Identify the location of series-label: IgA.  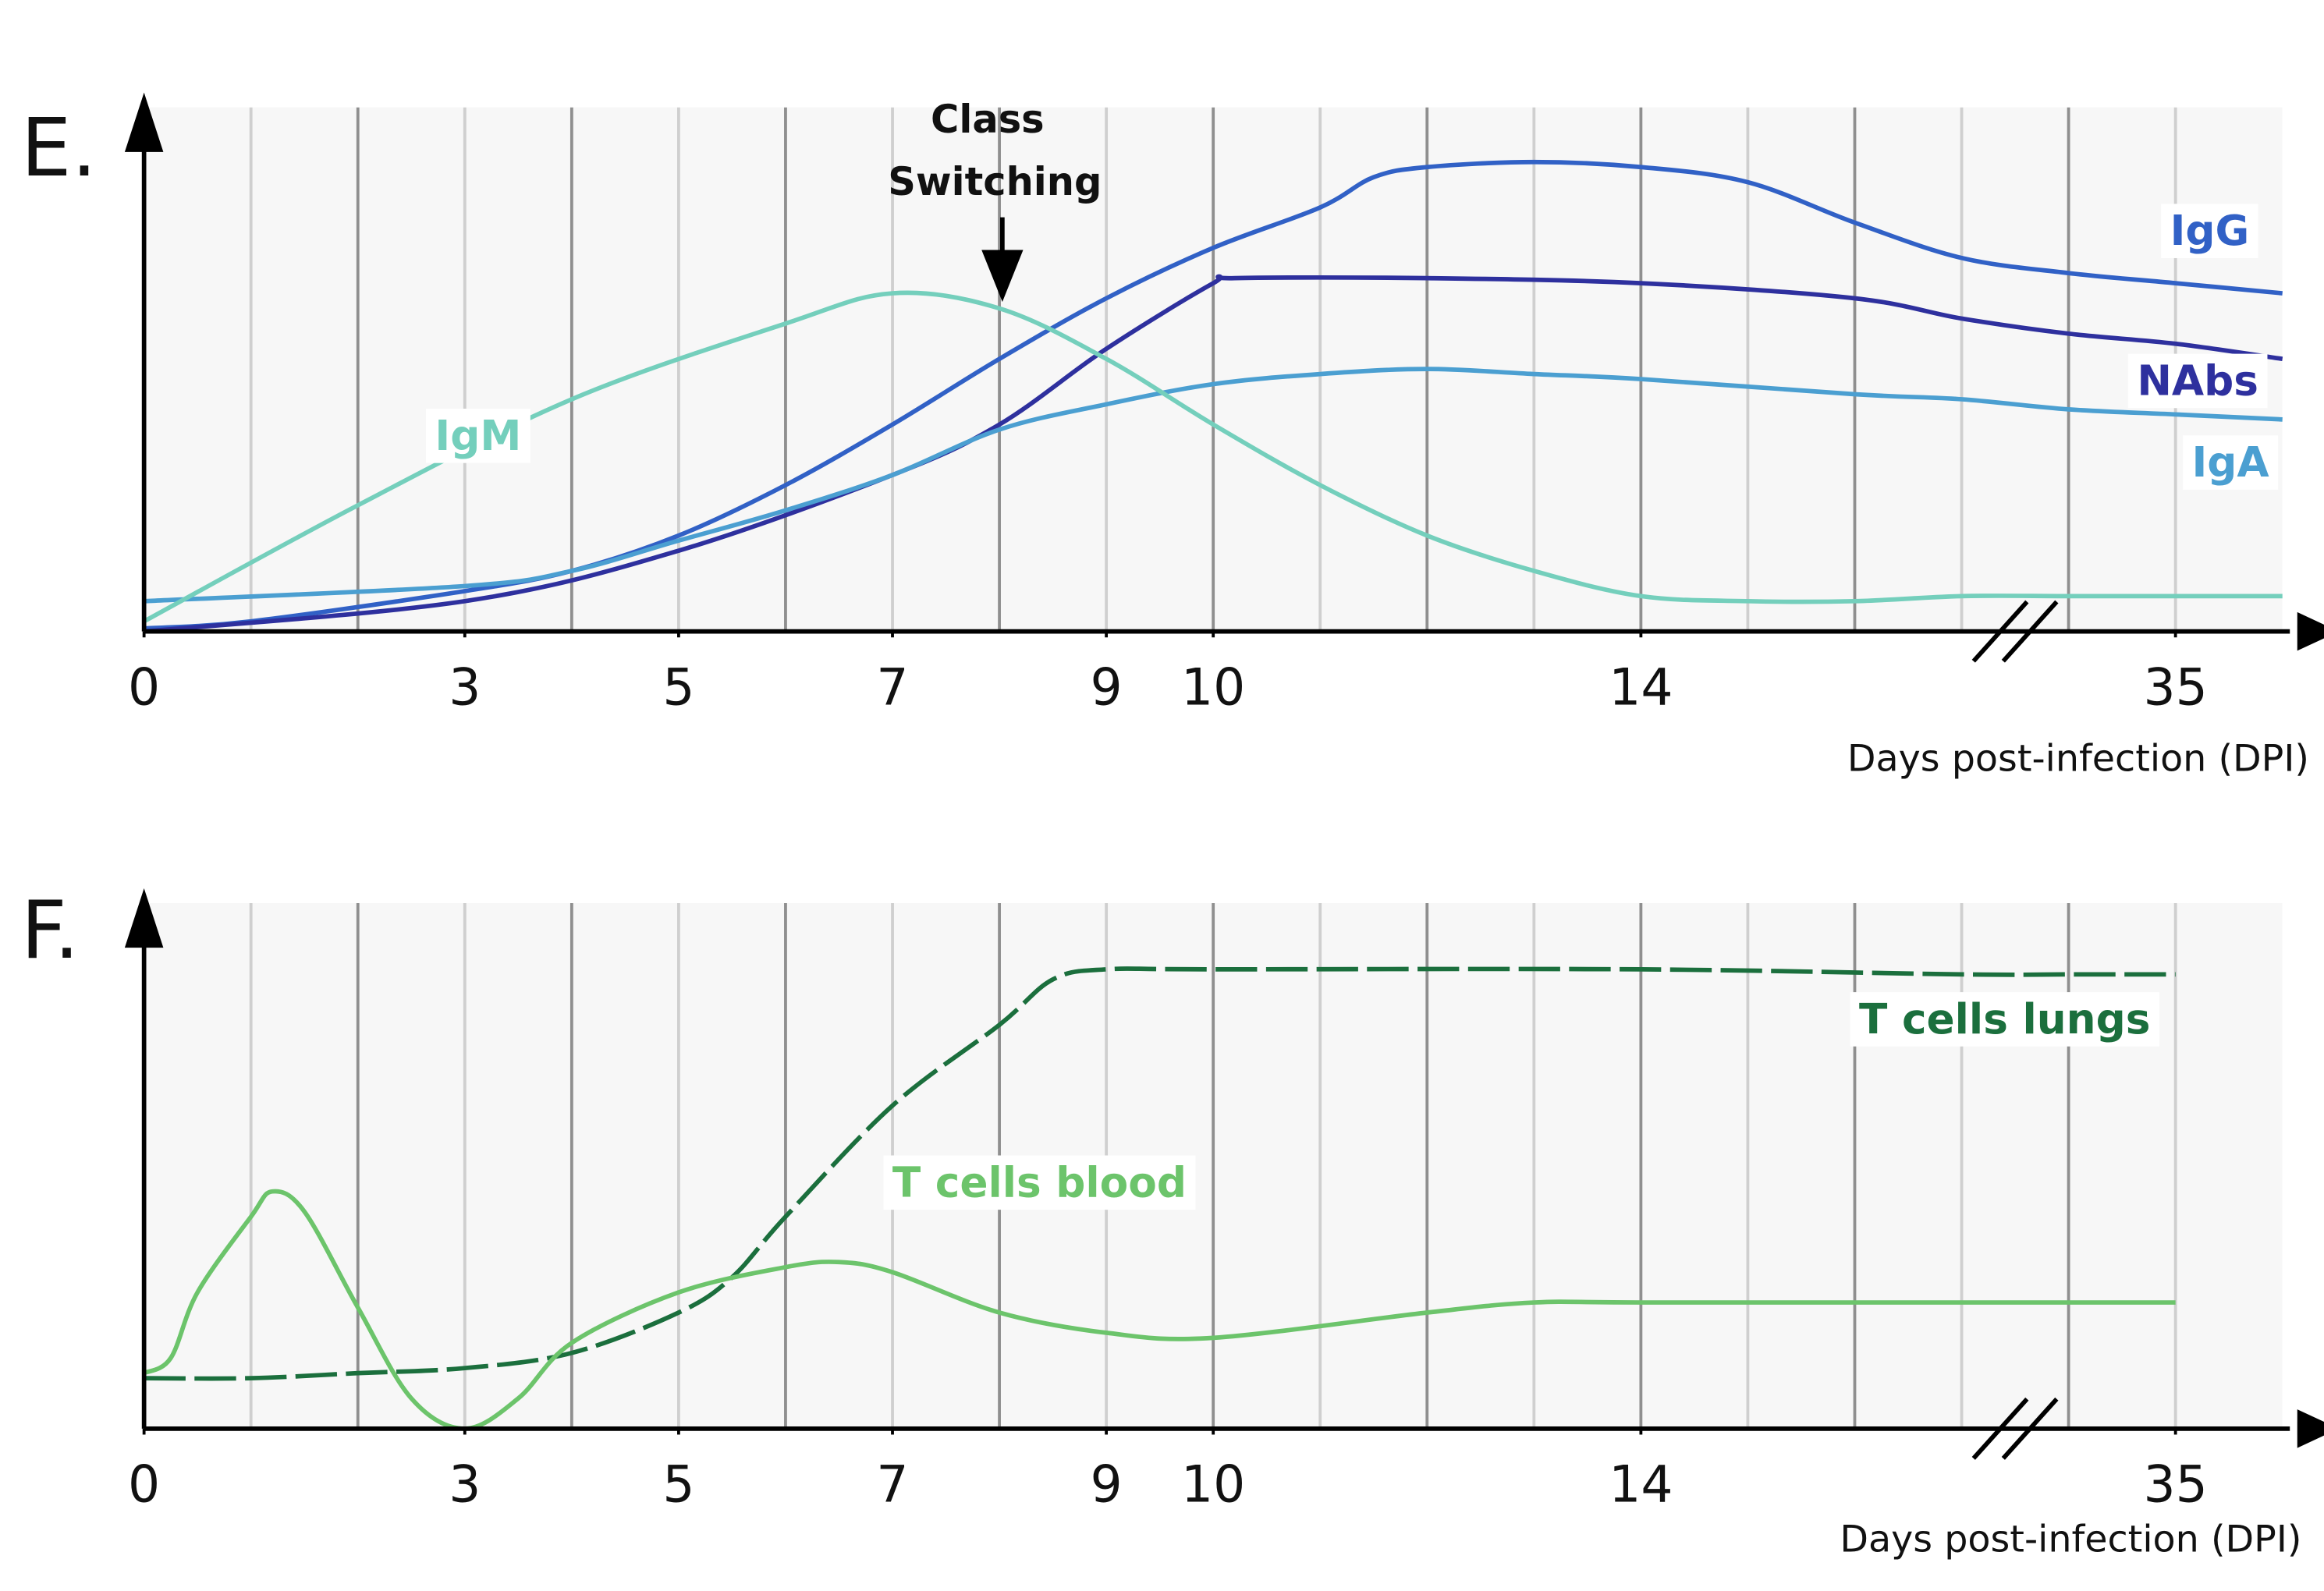
(2230, 462).